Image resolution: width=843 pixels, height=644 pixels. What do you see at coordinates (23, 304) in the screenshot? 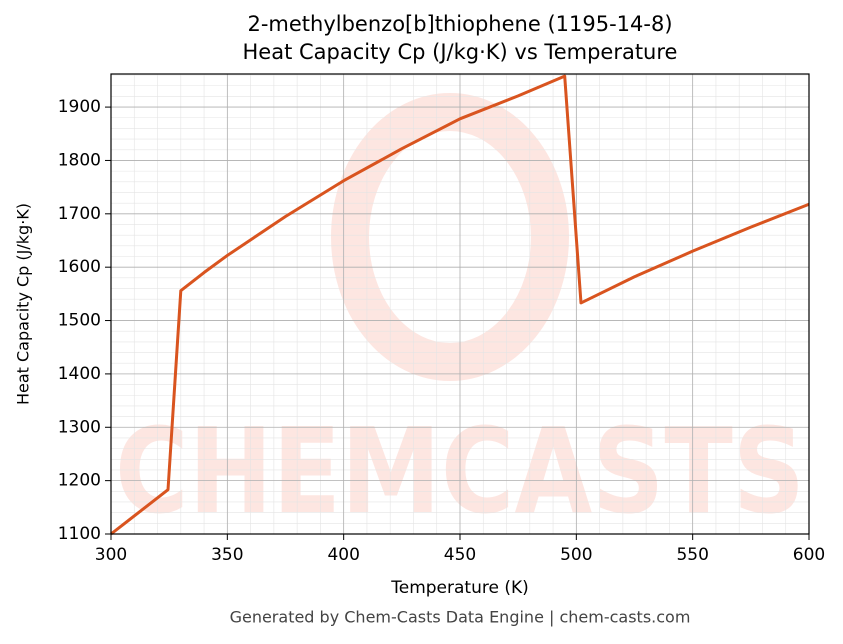
I see `y-axis-label: Heat Capacity Cp (J/kg·K)` at bounding box center [23, 304].